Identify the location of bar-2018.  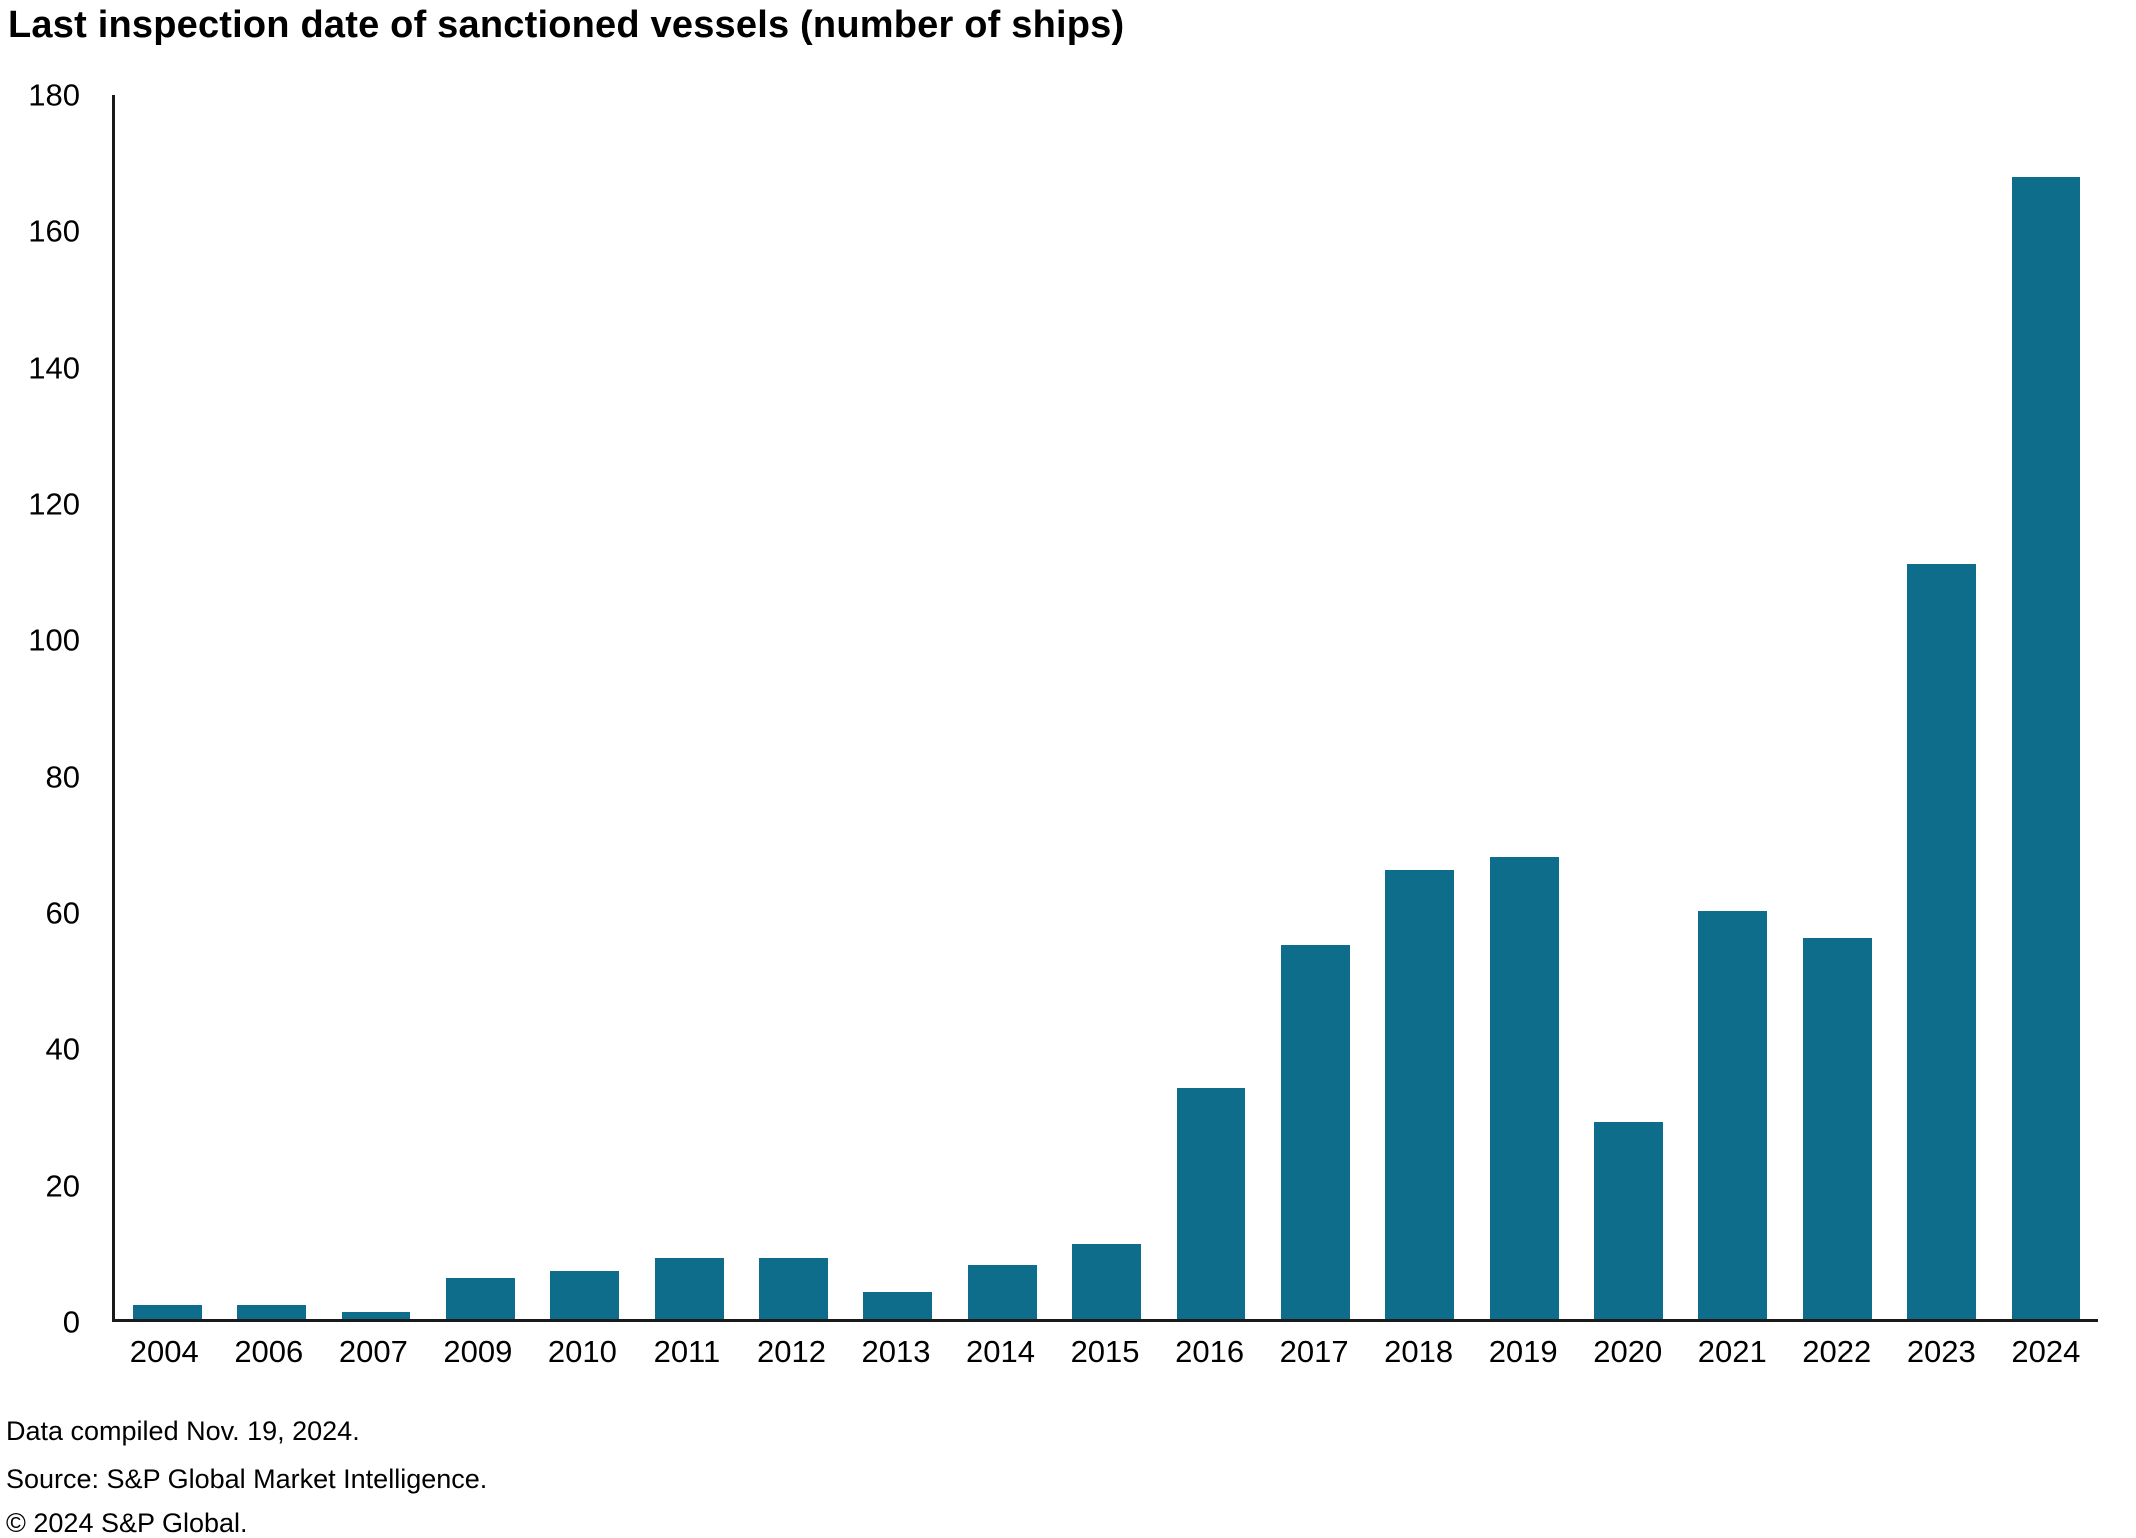
(1420, 1094).